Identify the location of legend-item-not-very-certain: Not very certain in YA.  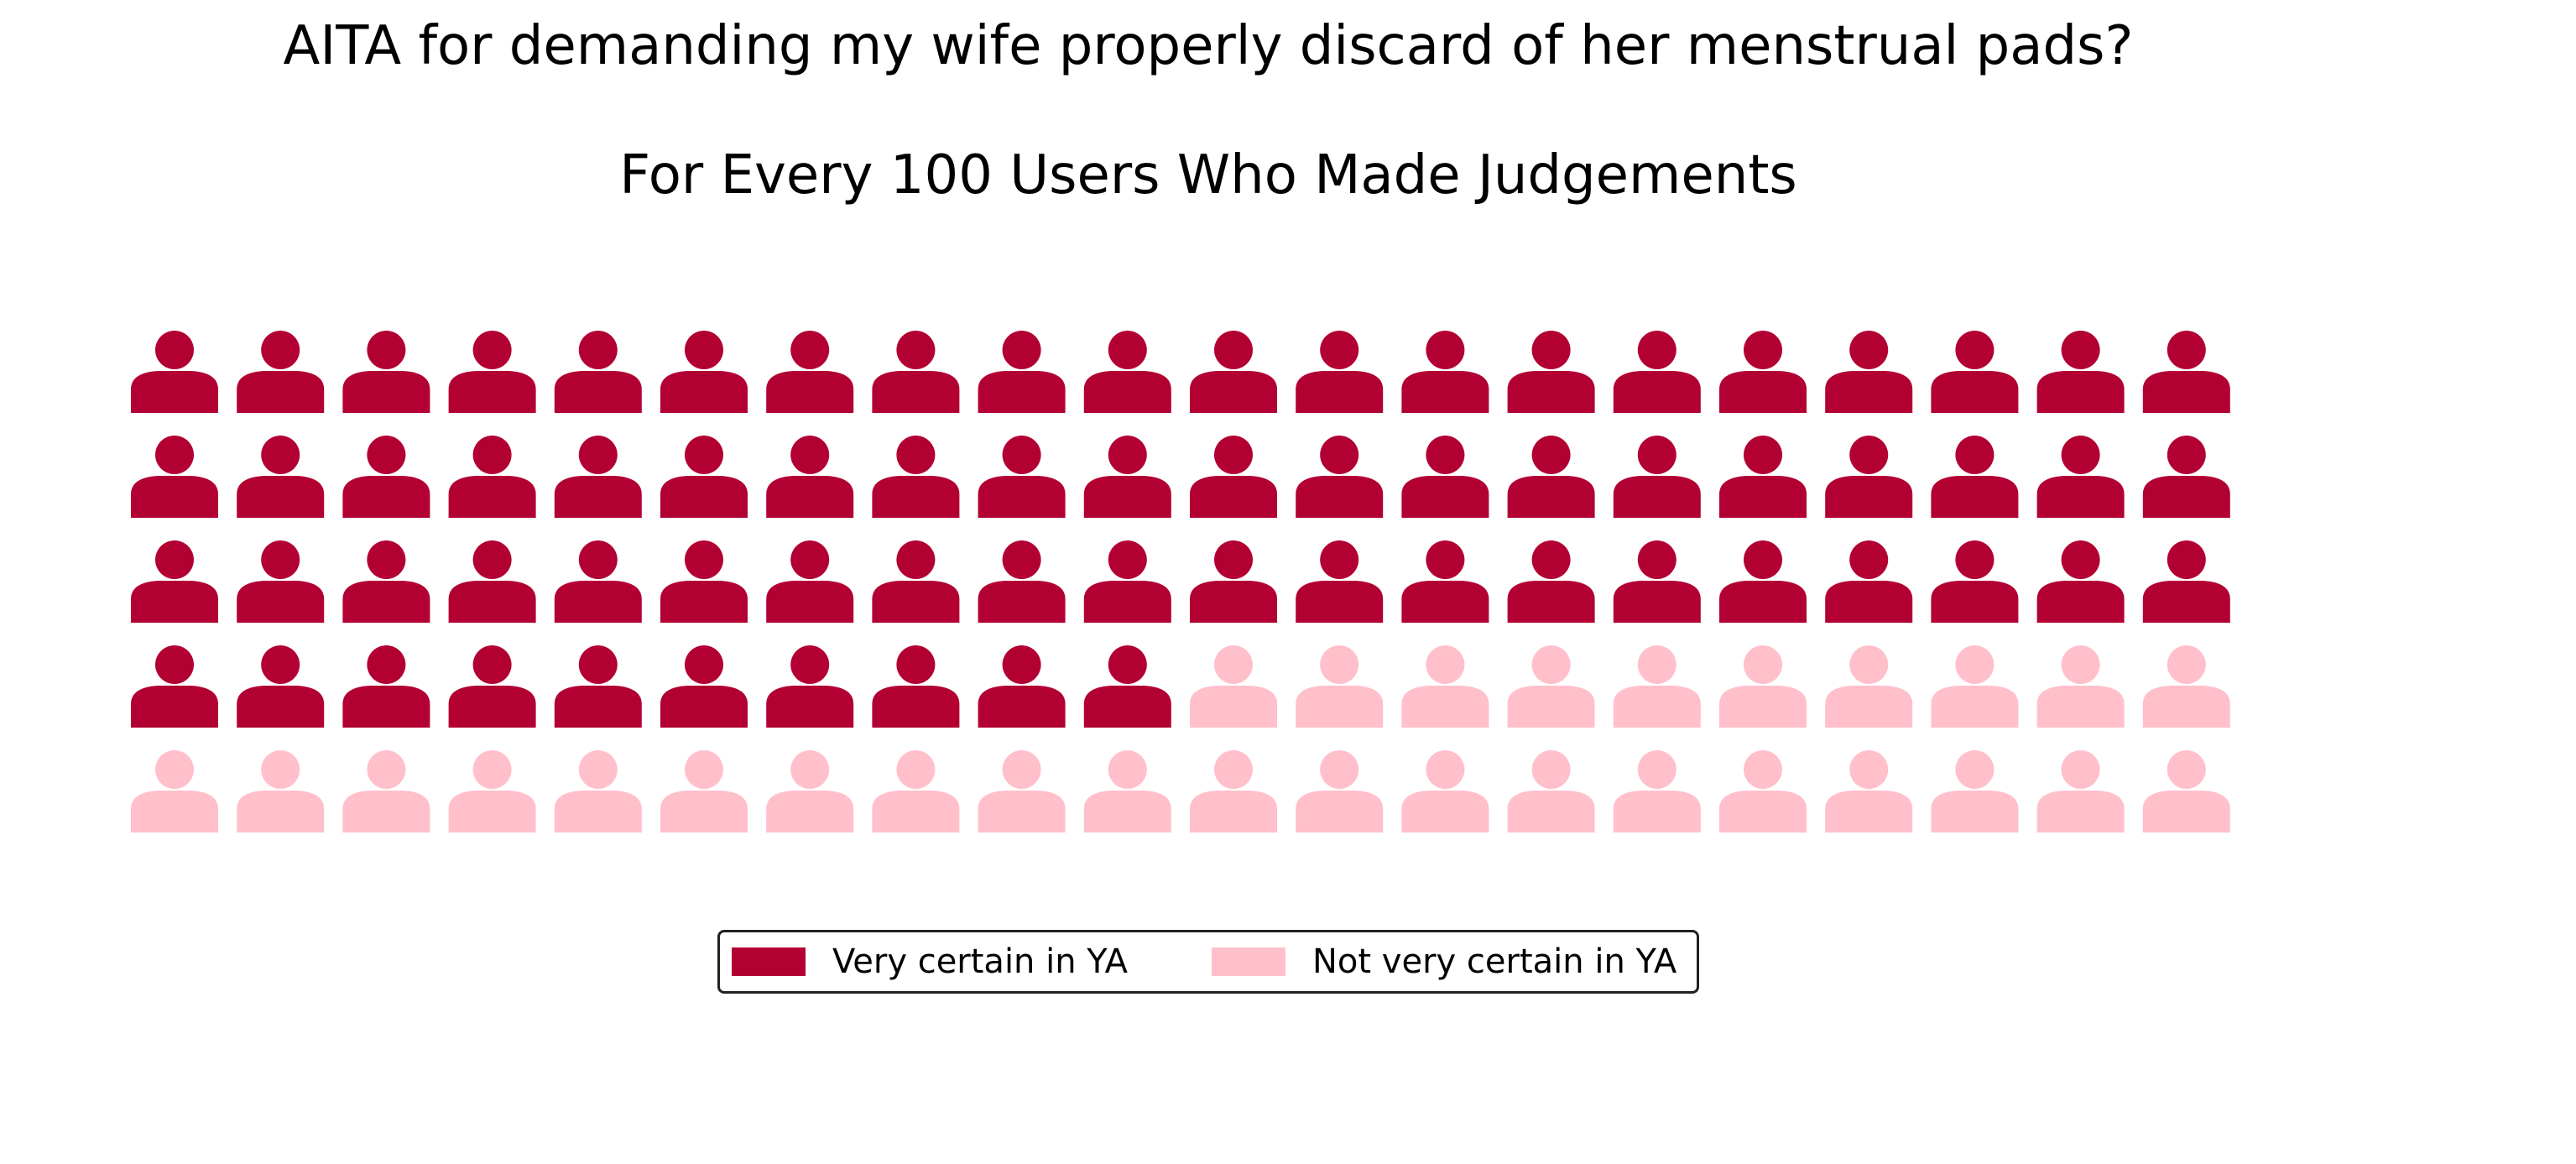
(1444, 961).